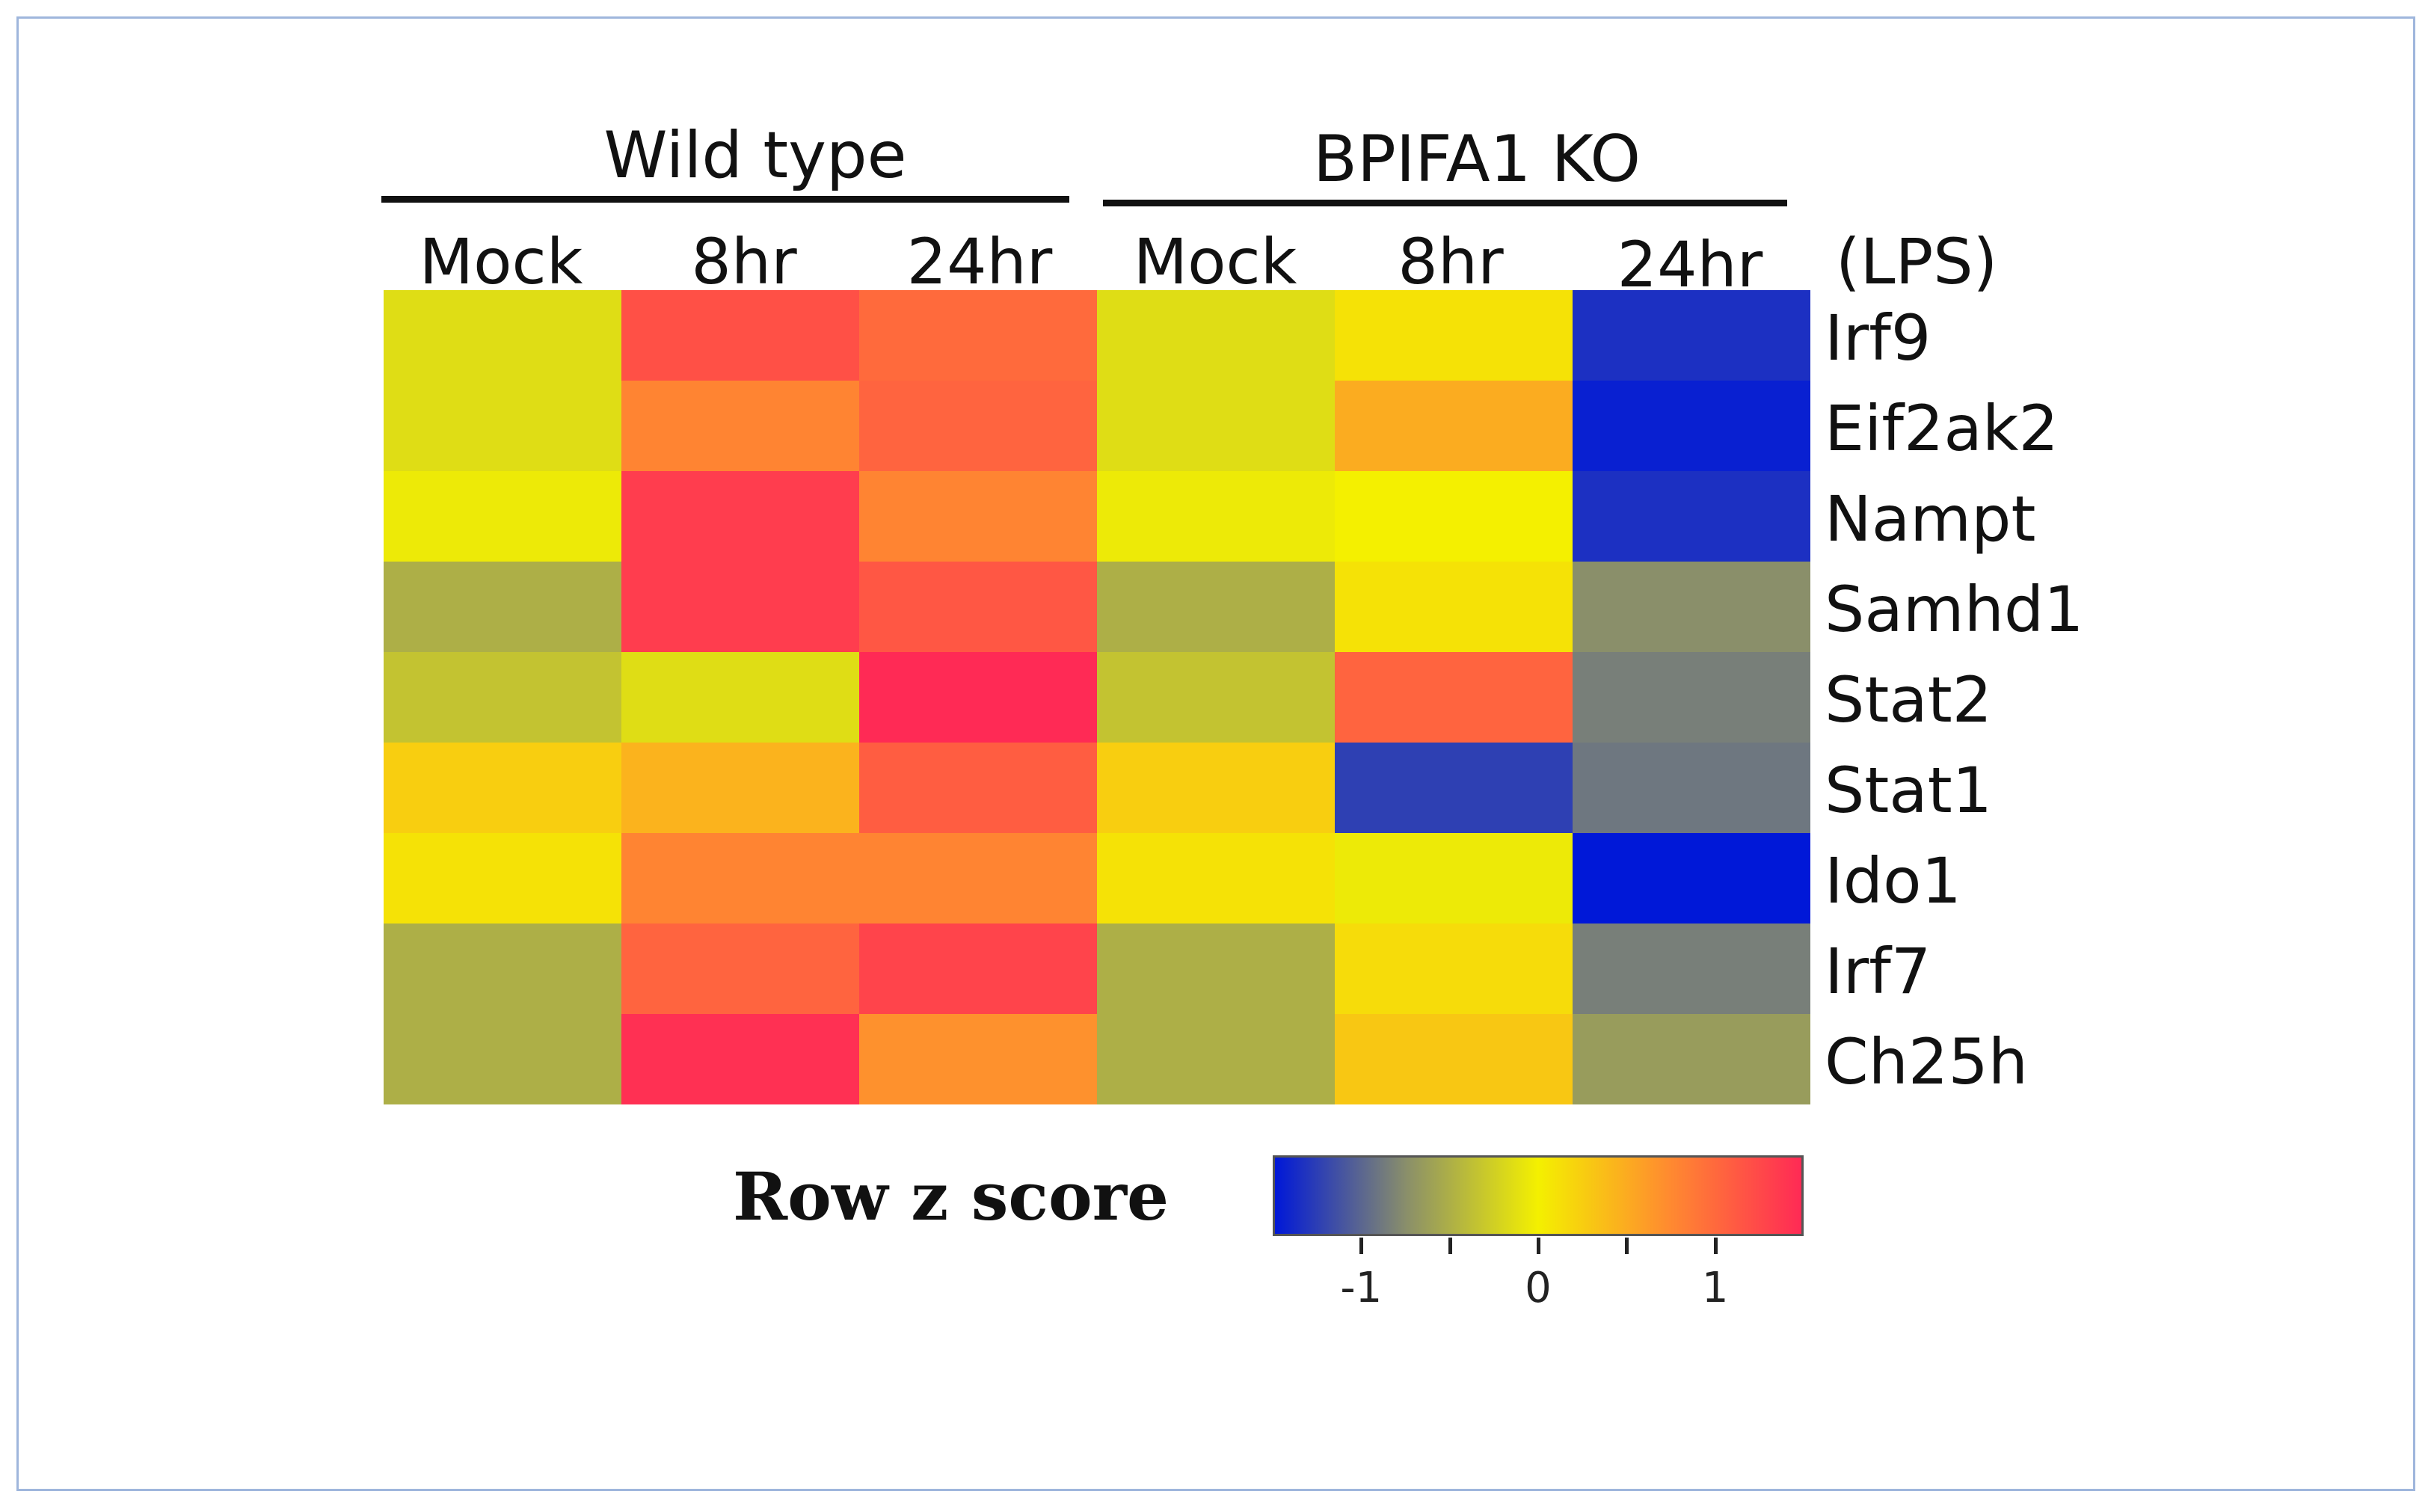 Image resolution: width=2434 pixels, height=1512 pixels. I want to click on group-line-wild-type, so click(725, 199).